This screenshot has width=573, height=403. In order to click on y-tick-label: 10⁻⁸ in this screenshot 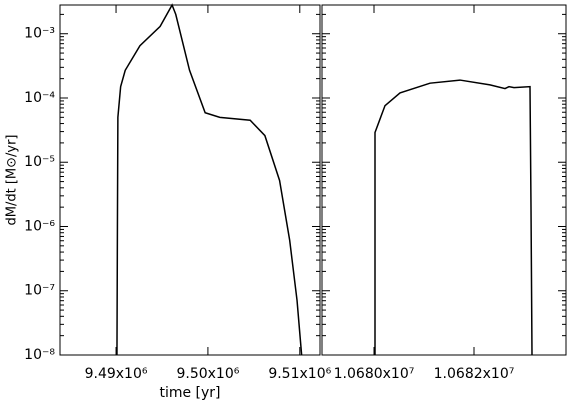, I will do `click(39, 355)`.